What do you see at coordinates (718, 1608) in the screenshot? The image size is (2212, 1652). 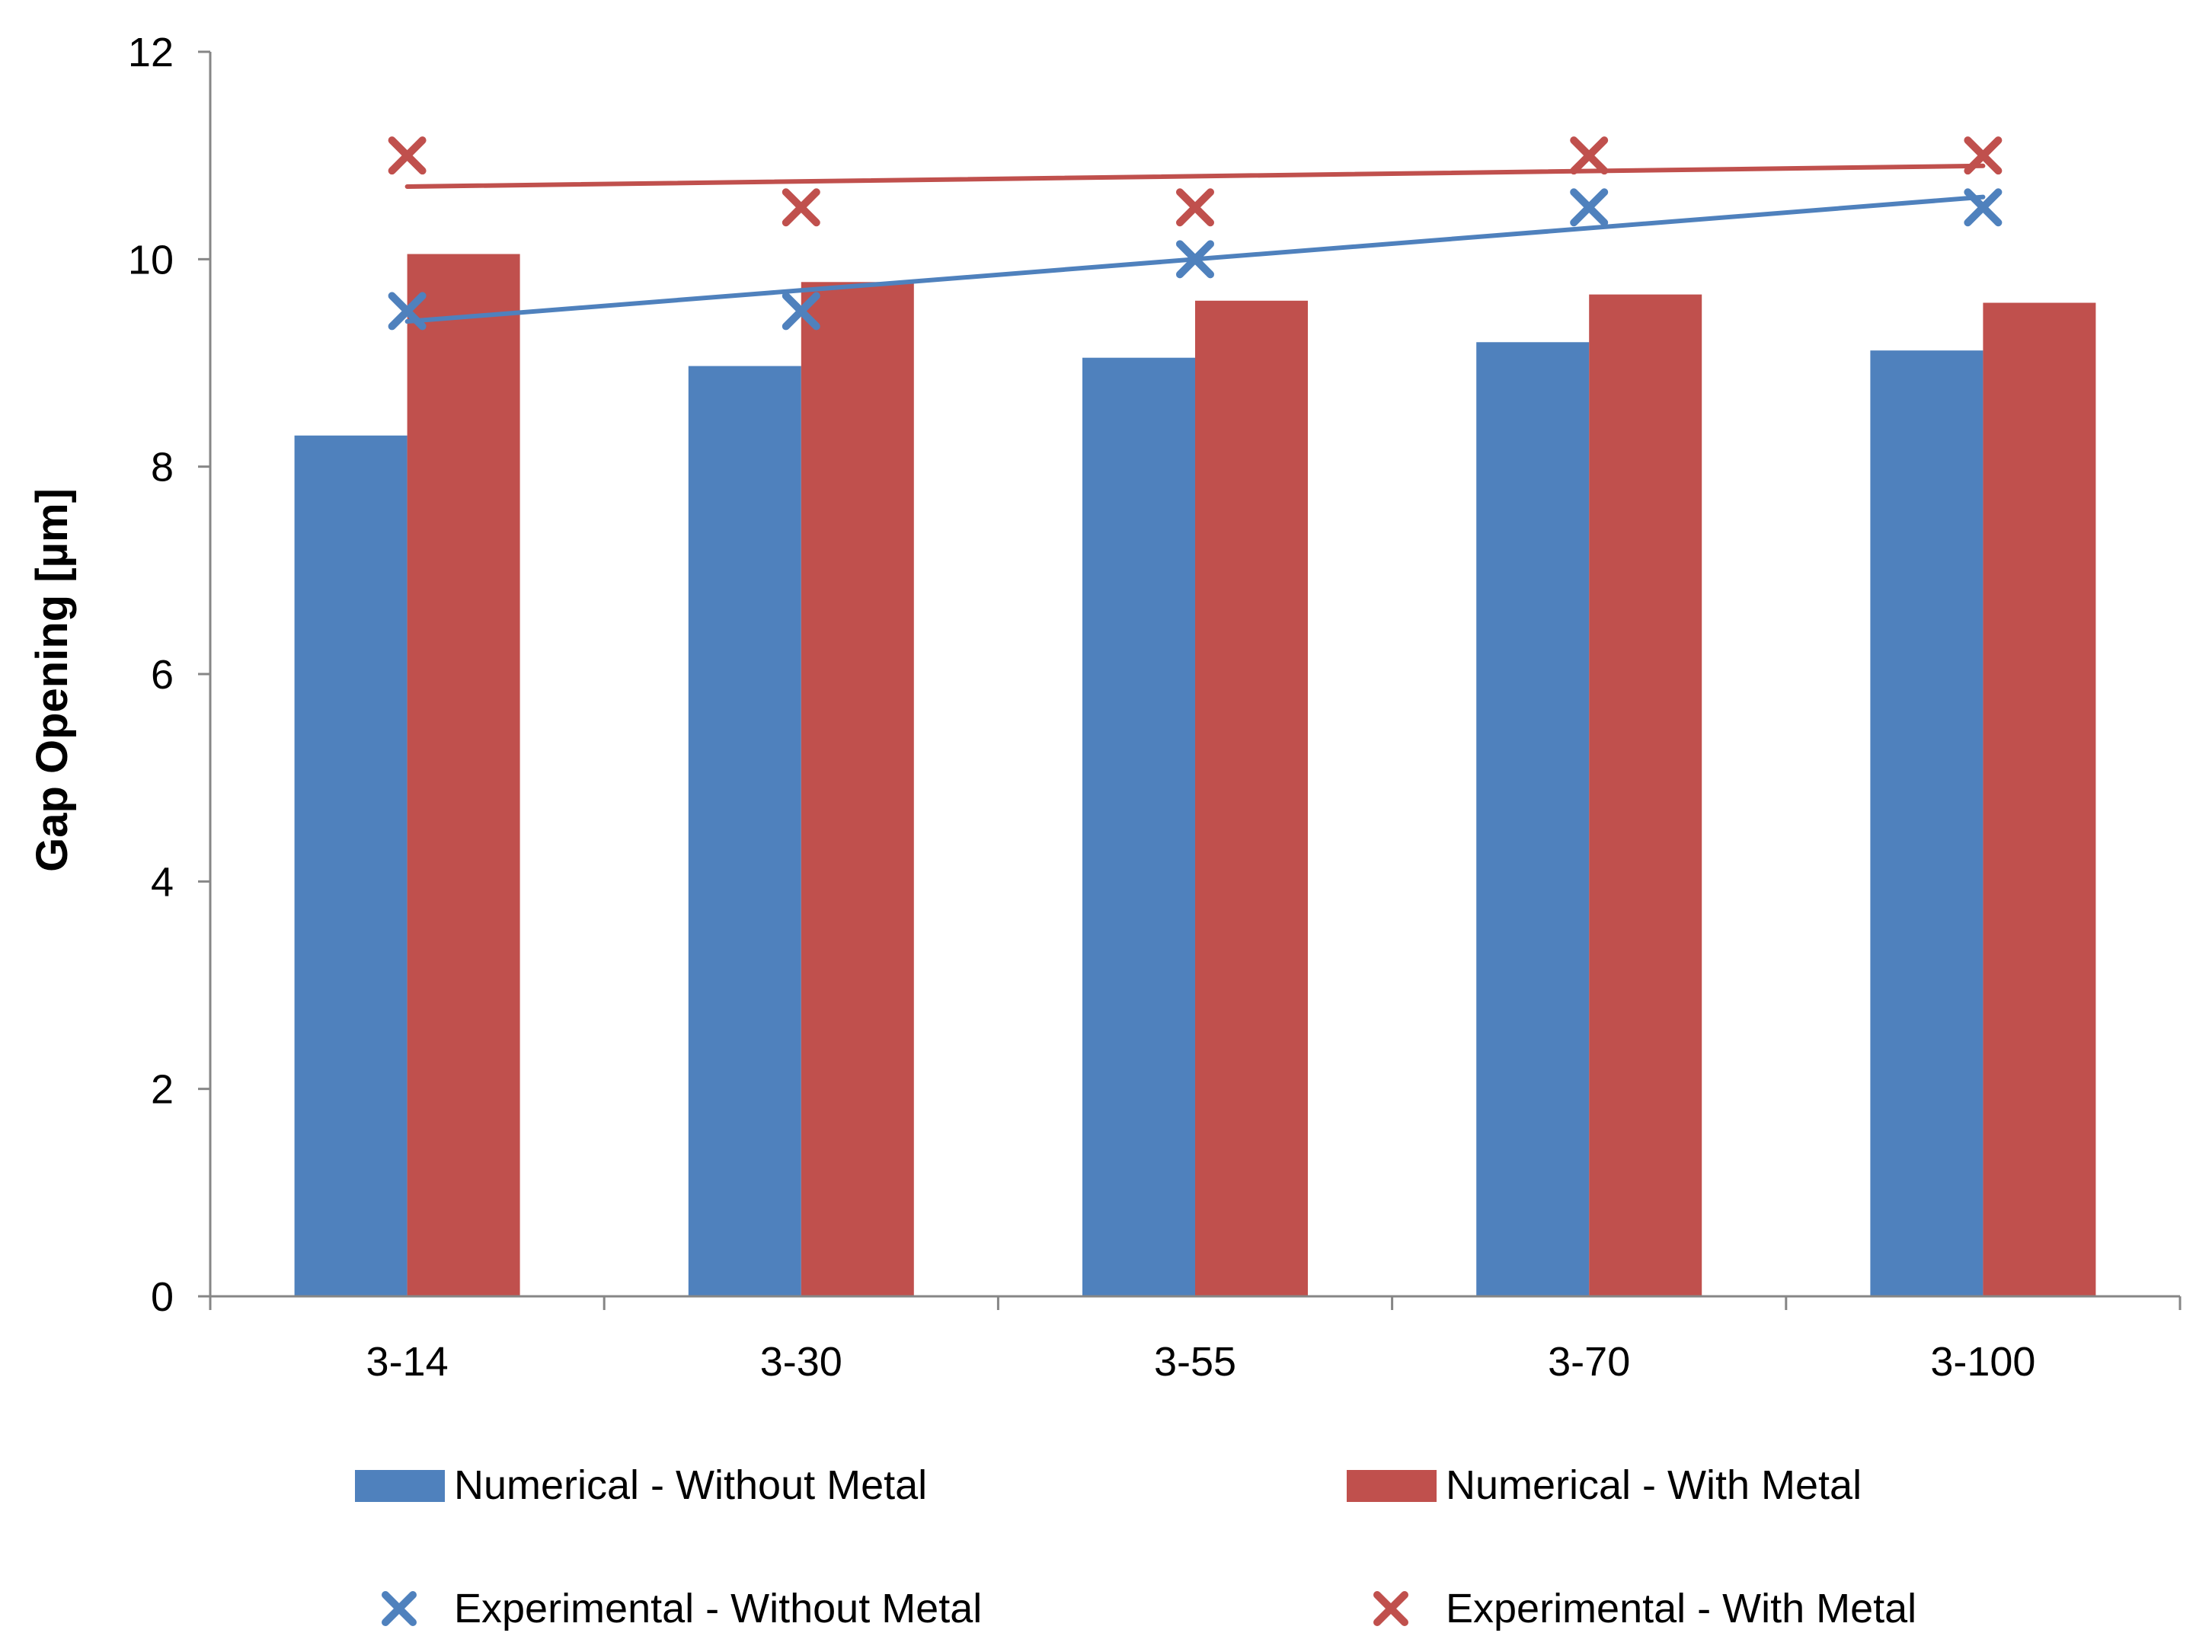 I see `legend-label-experimental-without-metal: Experimental - Without Metal` at bounding box center [718, 1608].